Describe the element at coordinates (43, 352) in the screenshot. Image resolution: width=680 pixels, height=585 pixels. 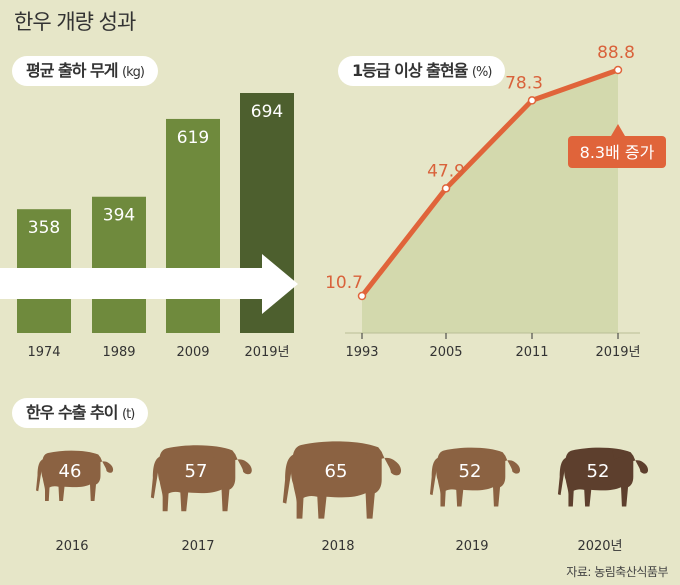
I see `weight-category-label: 1974` at that location.